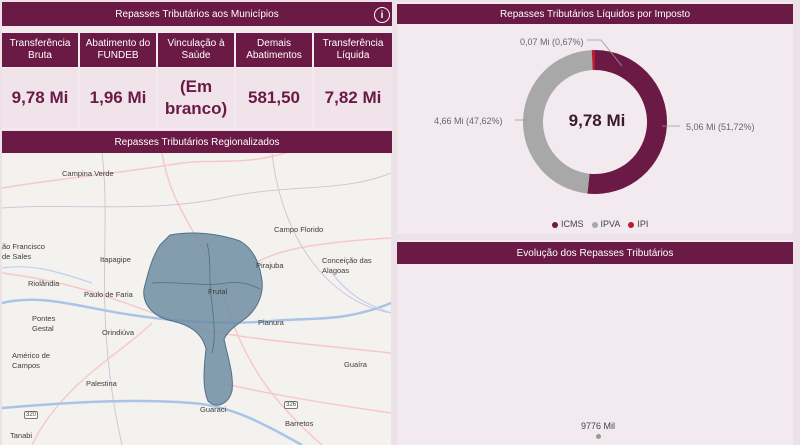  What do you see at coordinates (218, 291) in the screenshot?
I see `place-frutal: Frutal` at bounding box center [218, 291].